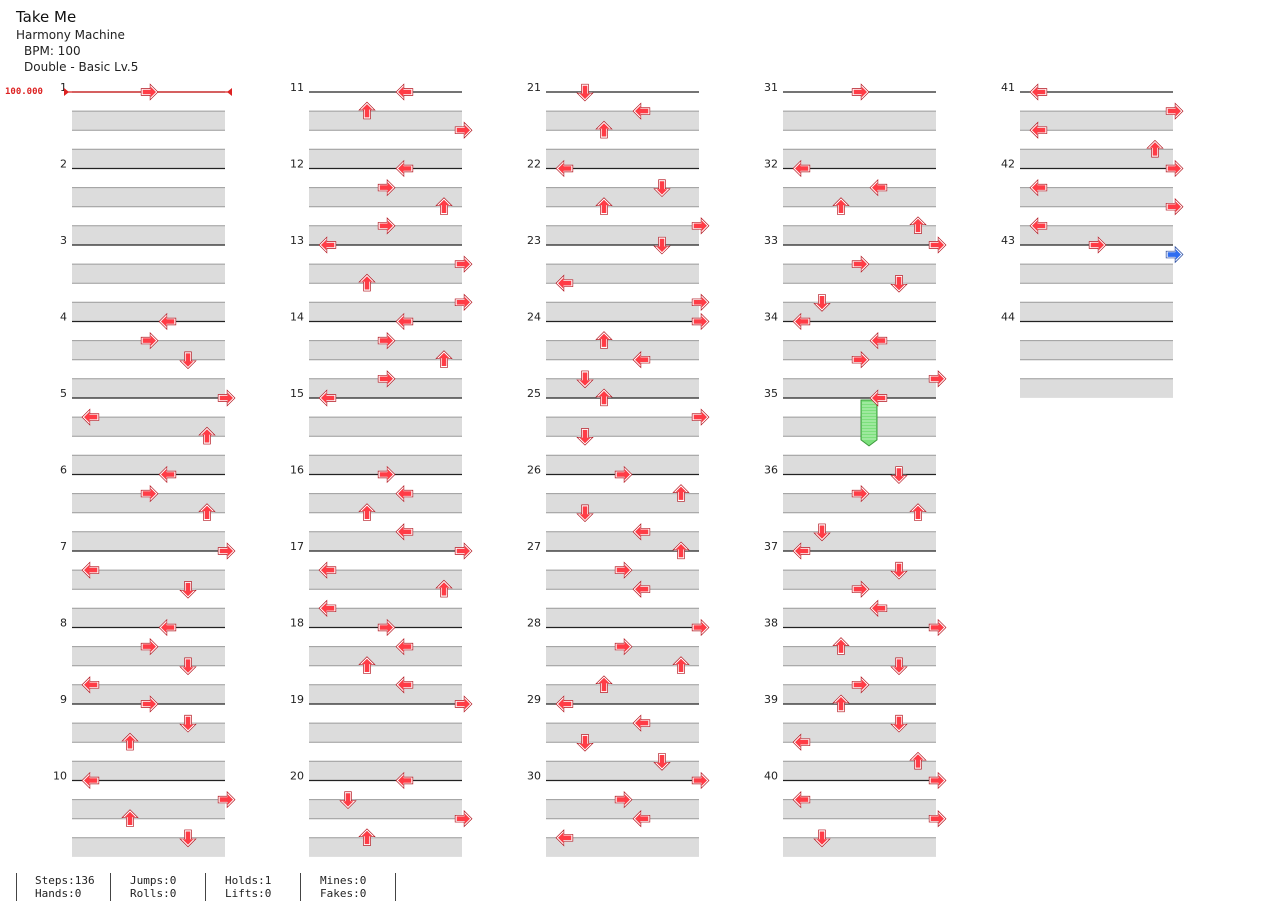 This screenshot has height=916, width=1280. What do you see at coordinates (534, 623) in the screenshot?
I see `measure-number: 28` at bounding box center [534, 623].